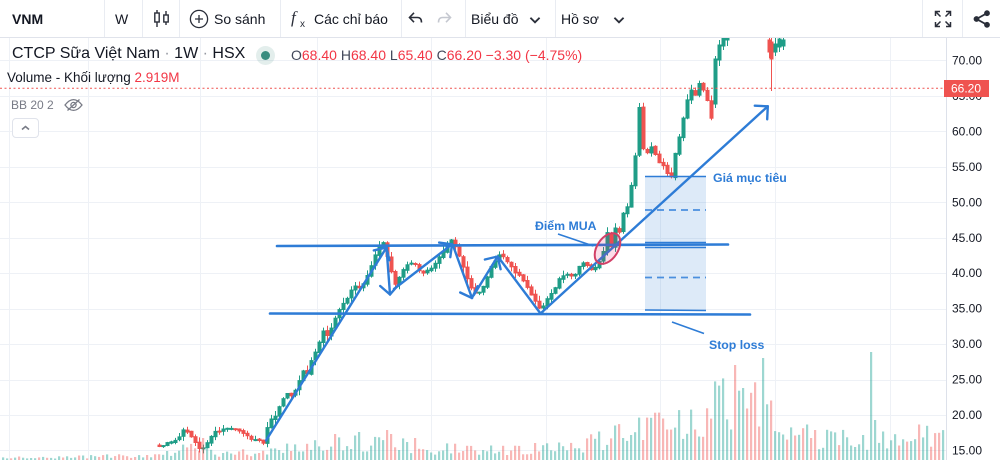  Describe the element at coordinates (967, 131) in the screenshot. I see `svg-text: 60.00` at that location.